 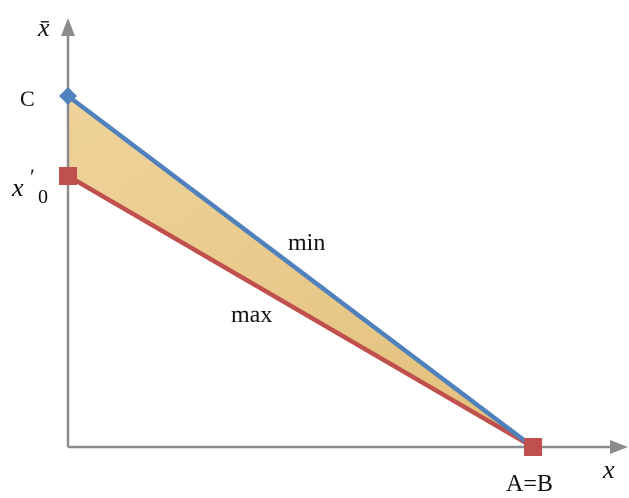 I want to click on point-ab-marker, so click(x=533, y=447).